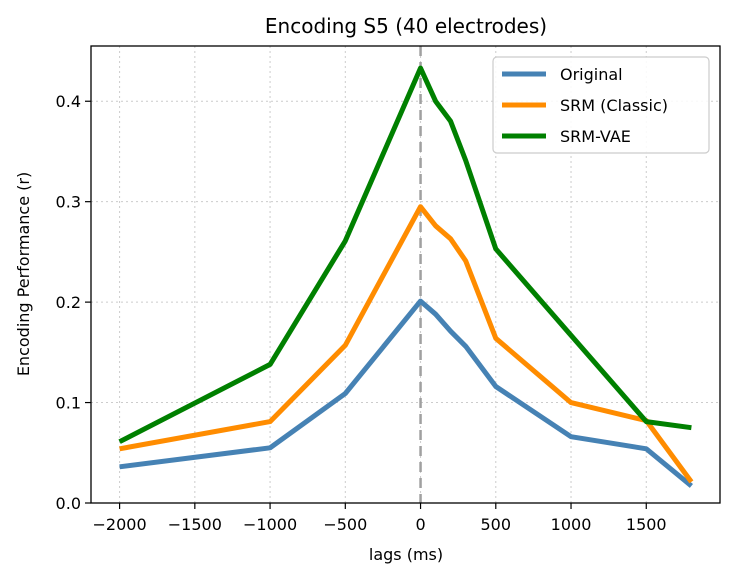  I want to click on x-tick-label: −500, so click(345, 524).